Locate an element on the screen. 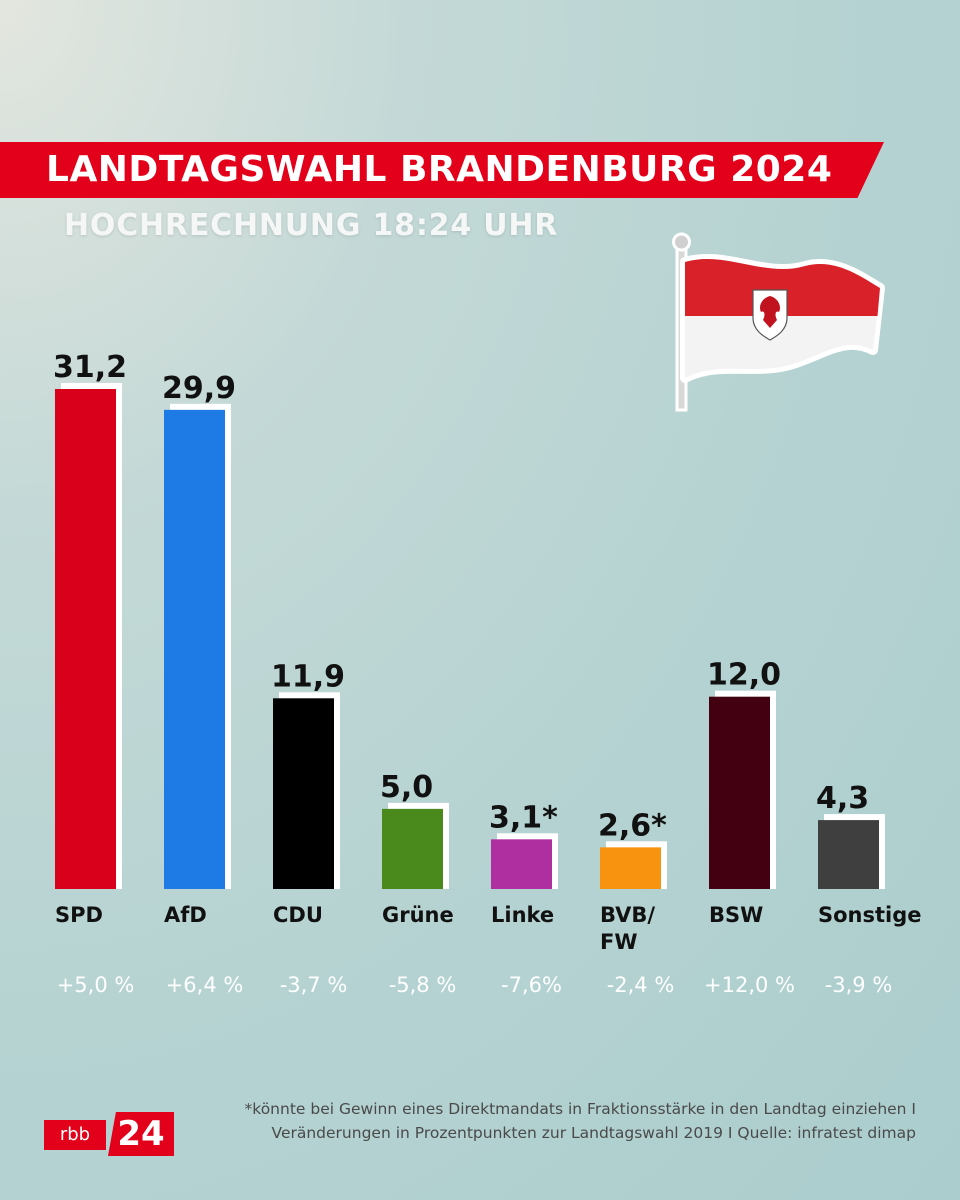 Image resolution: width=960 pixels, height=1200 pixels. category-label: SPD is located at coordinates (79, 915).